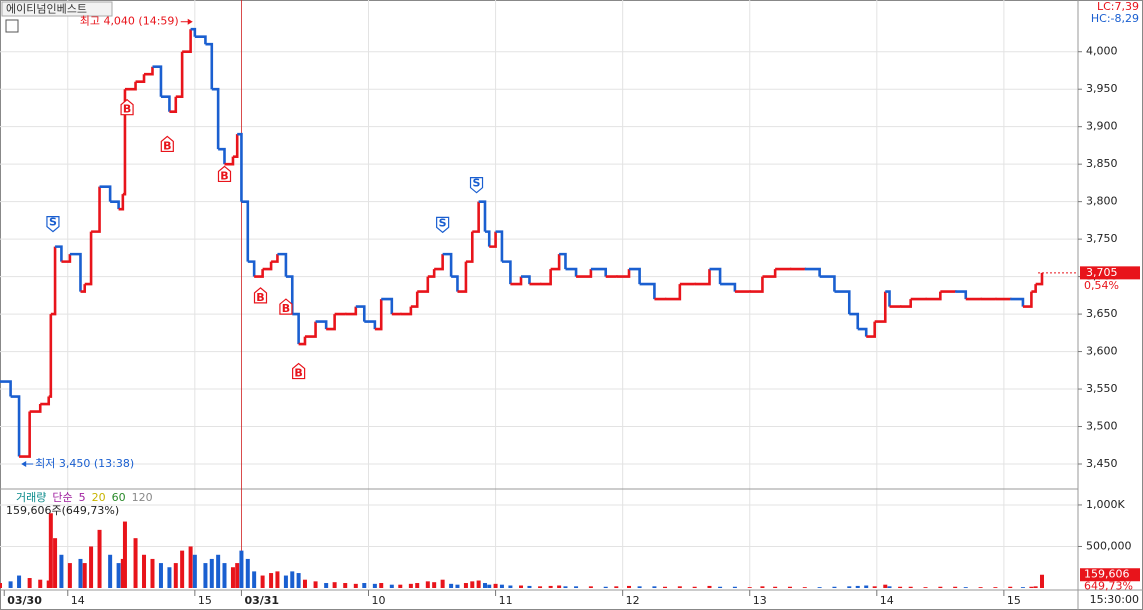 The image size is (1143, 610). I want to click on stock-name-box, so click(57, 9).